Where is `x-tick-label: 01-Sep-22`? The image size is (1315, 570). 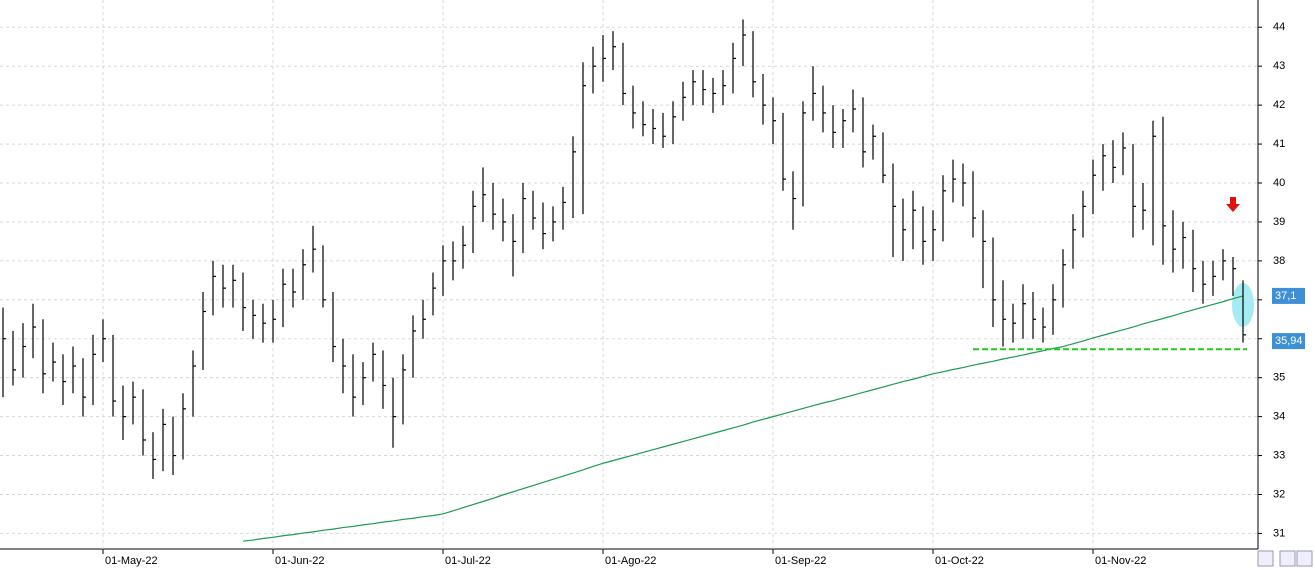
x-tick-label: 01-Sep-22 is located at coordinates (800, 561).